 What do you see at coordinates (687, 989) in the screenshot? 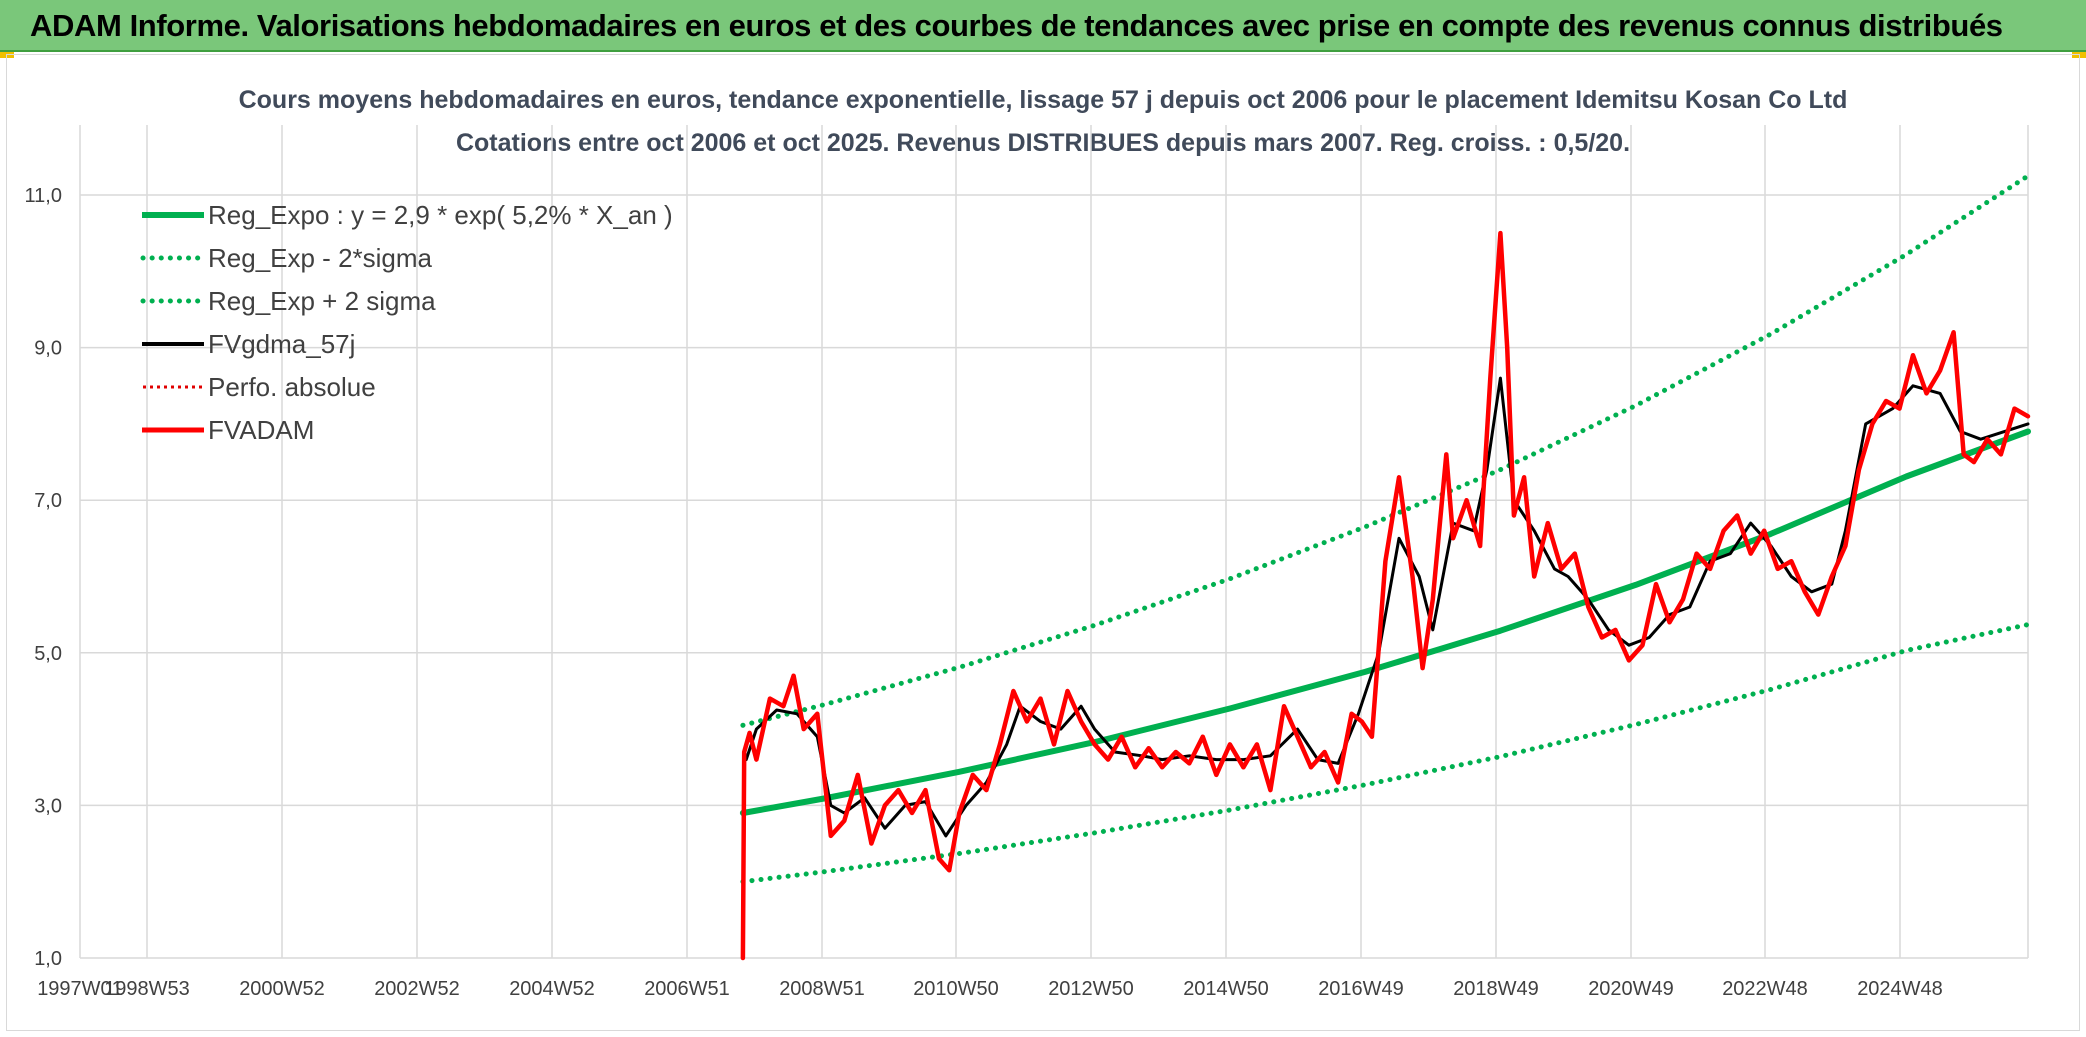
I see `x-tick-label: 2006W51` at bounding box center [687, 989].